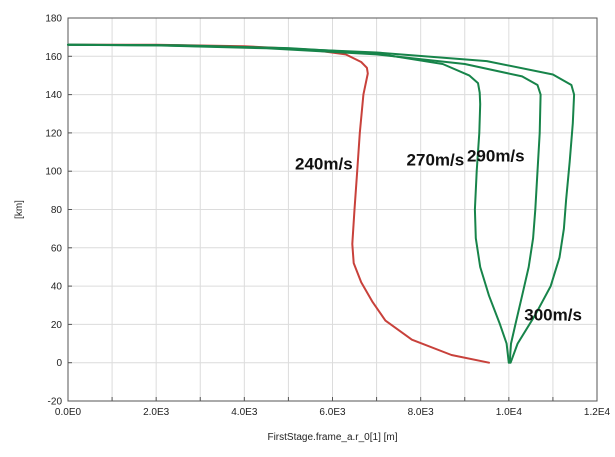 The height and width of the screenshot is (457, 615). What do you see at coordinates (57, 248) in the screenshot?
I see `y-tick-label: 60` at bounding box center [57, 248].